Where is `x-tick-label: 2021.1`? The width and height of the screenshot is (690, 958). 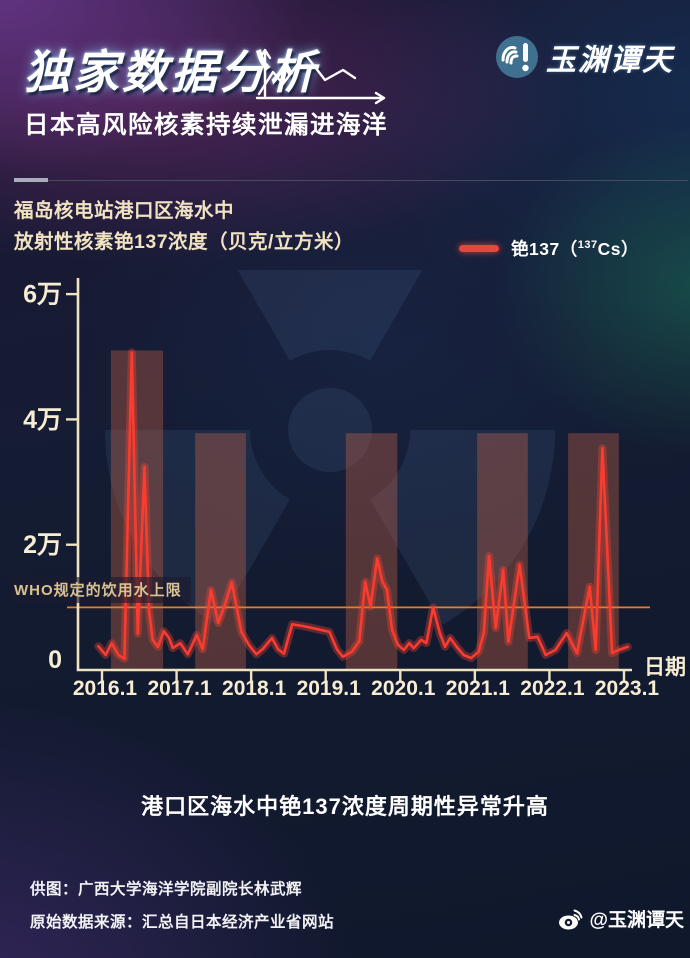
x-tick-label: 2021.1 is located at coordinates (478, 688).